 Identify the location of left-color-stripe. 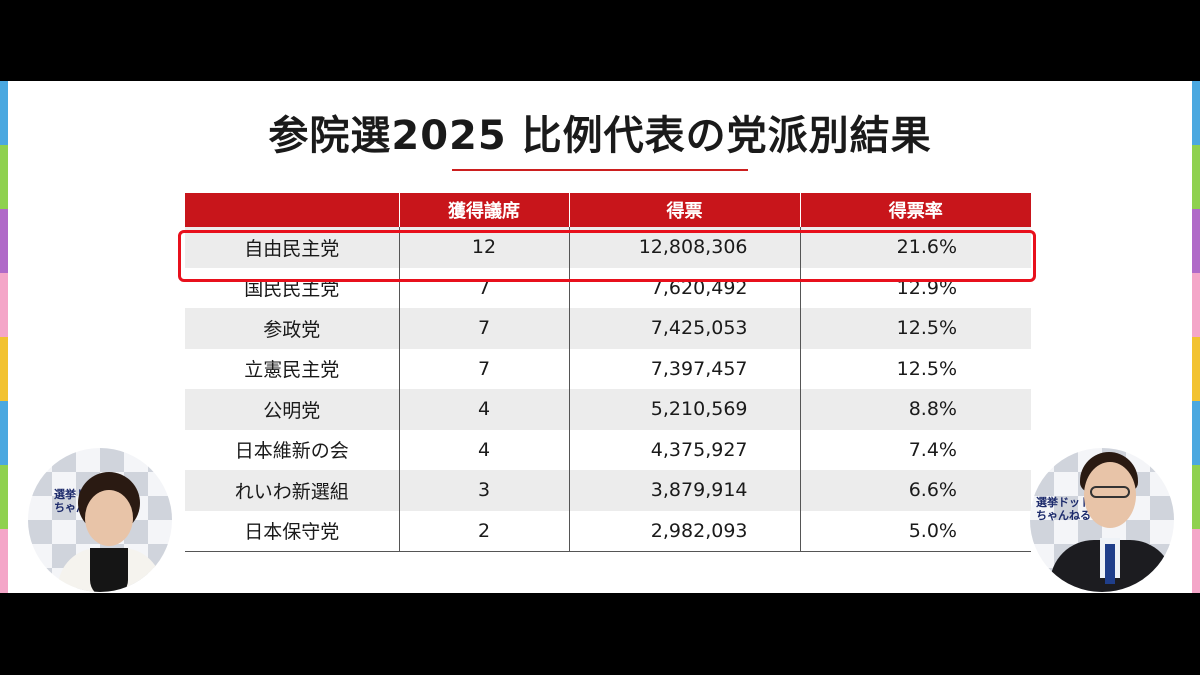
(4, 337).